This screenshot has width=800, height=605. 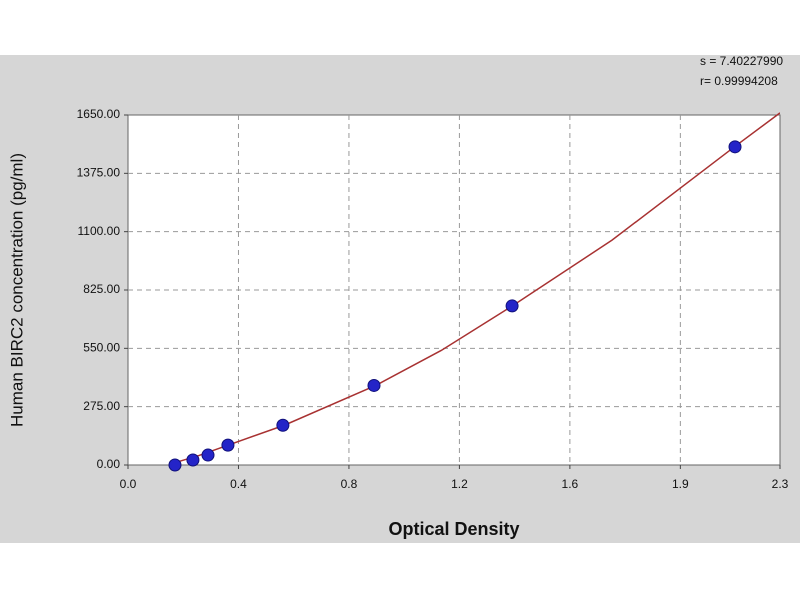 I want to click on annotation: r= 0.99994208, so click(x=739, y=81).